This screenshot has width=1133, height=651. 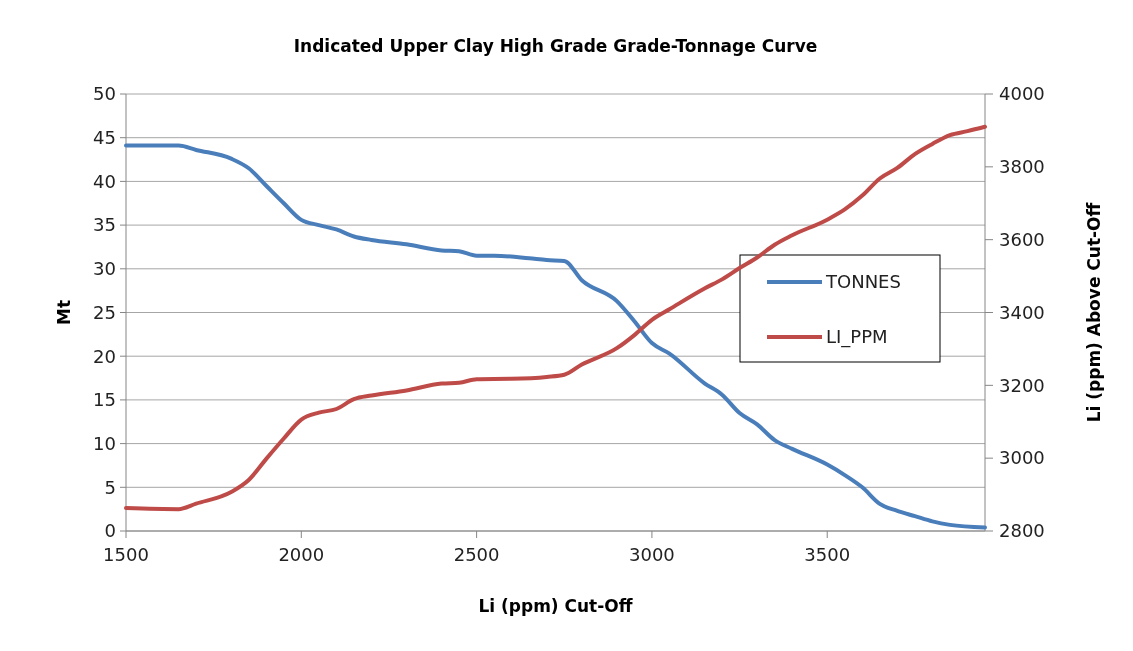 I want to click on y-tick-label: 40, so click(x=104, y=181).